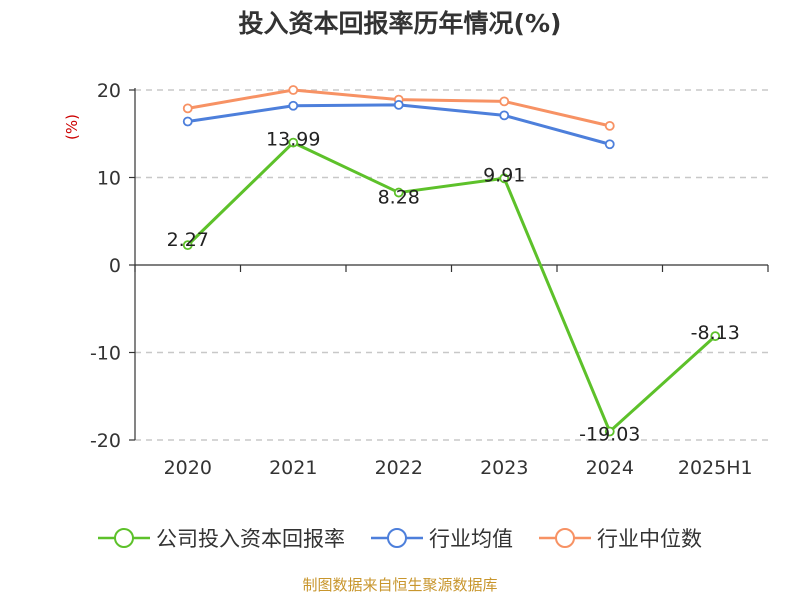 The height and width of the screenshot is (600, 800). I want to click on data-label: -8.13, so click(715, 333).